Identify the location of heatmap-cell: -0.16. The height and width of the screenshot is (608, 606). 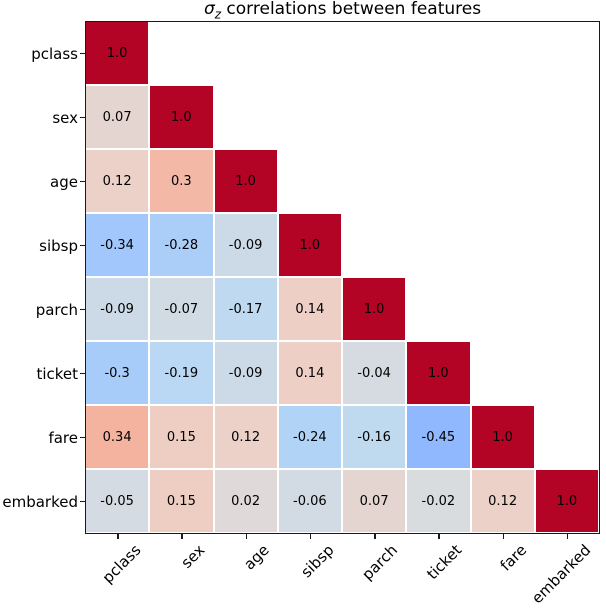
(374, 437).